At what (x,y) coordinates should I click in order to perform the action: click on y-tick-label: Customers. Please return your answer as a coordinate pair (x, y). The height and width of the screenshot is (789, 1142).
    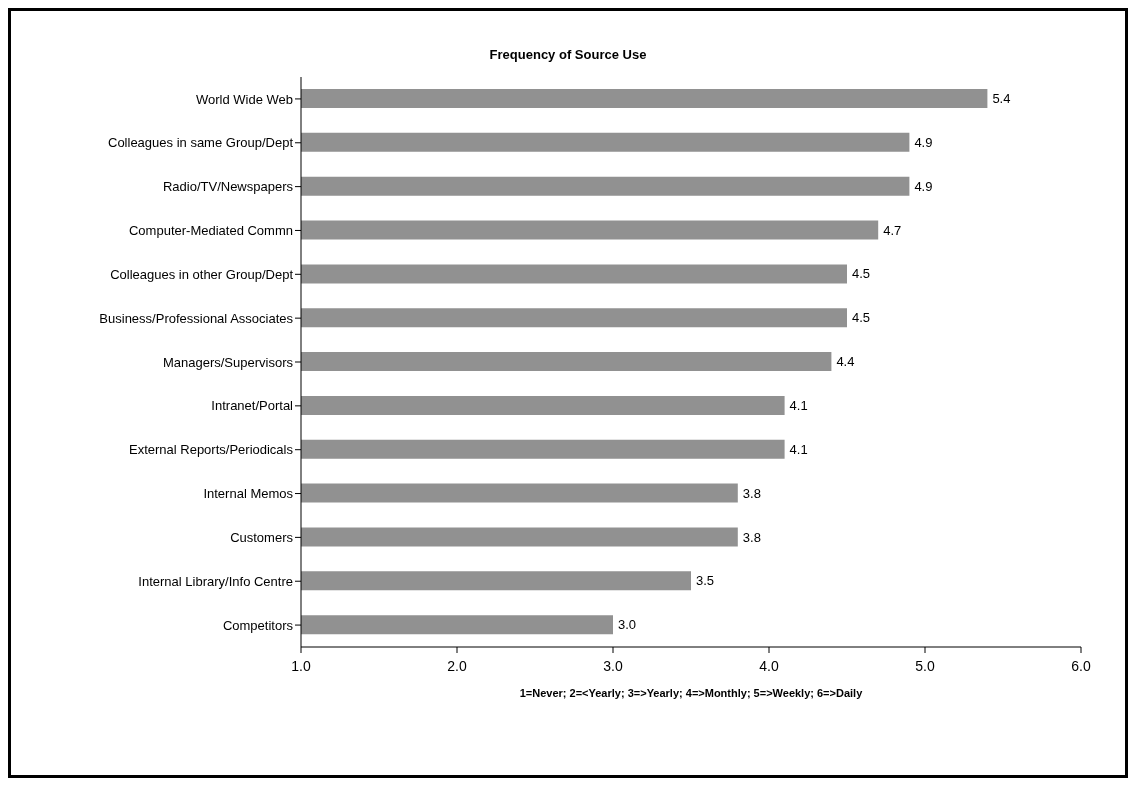
    Looking at the image, I should click on (262, 537).